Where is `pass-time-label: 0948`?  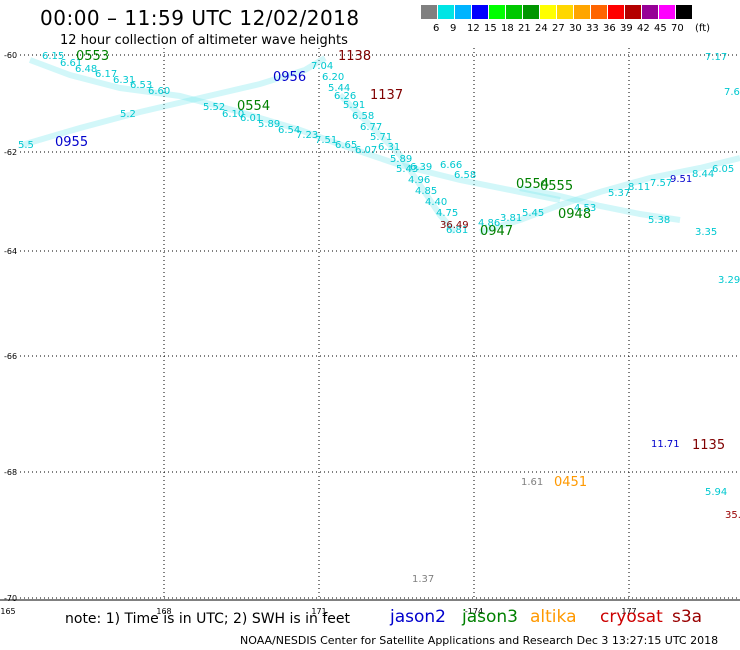
pass-time-label: 0948 is located at coordinates (574, 214).